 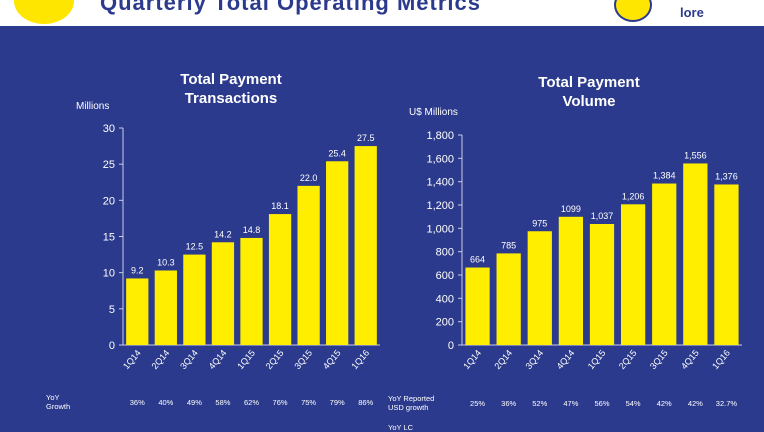 I want to click on x-tick-label: 1Q14, so click(x=472, y=359).